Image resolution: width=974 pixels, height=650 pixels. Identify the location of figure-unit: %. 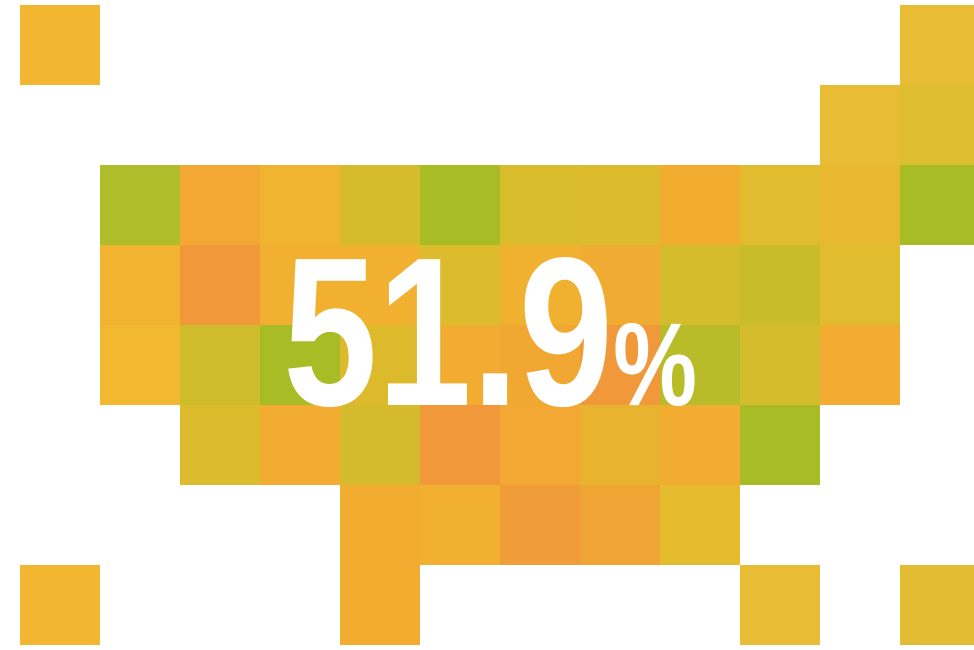
(655, 364).